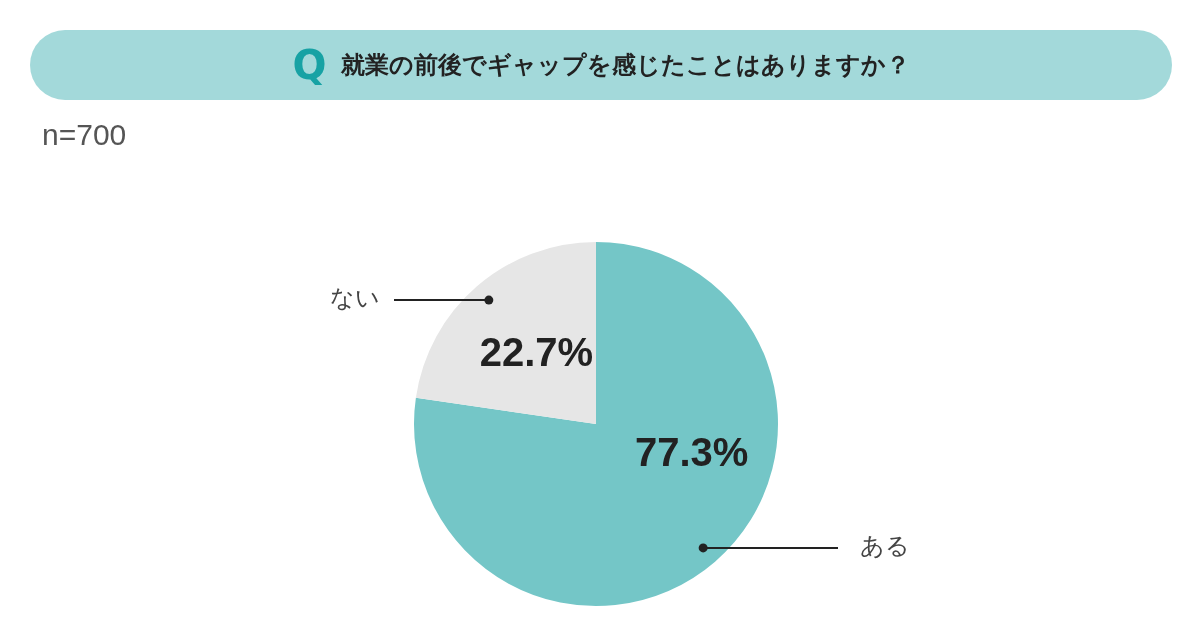  Describe the element at coordinates (536, 352) in the screenshot. I see `data-label: 22.7%` at that location.